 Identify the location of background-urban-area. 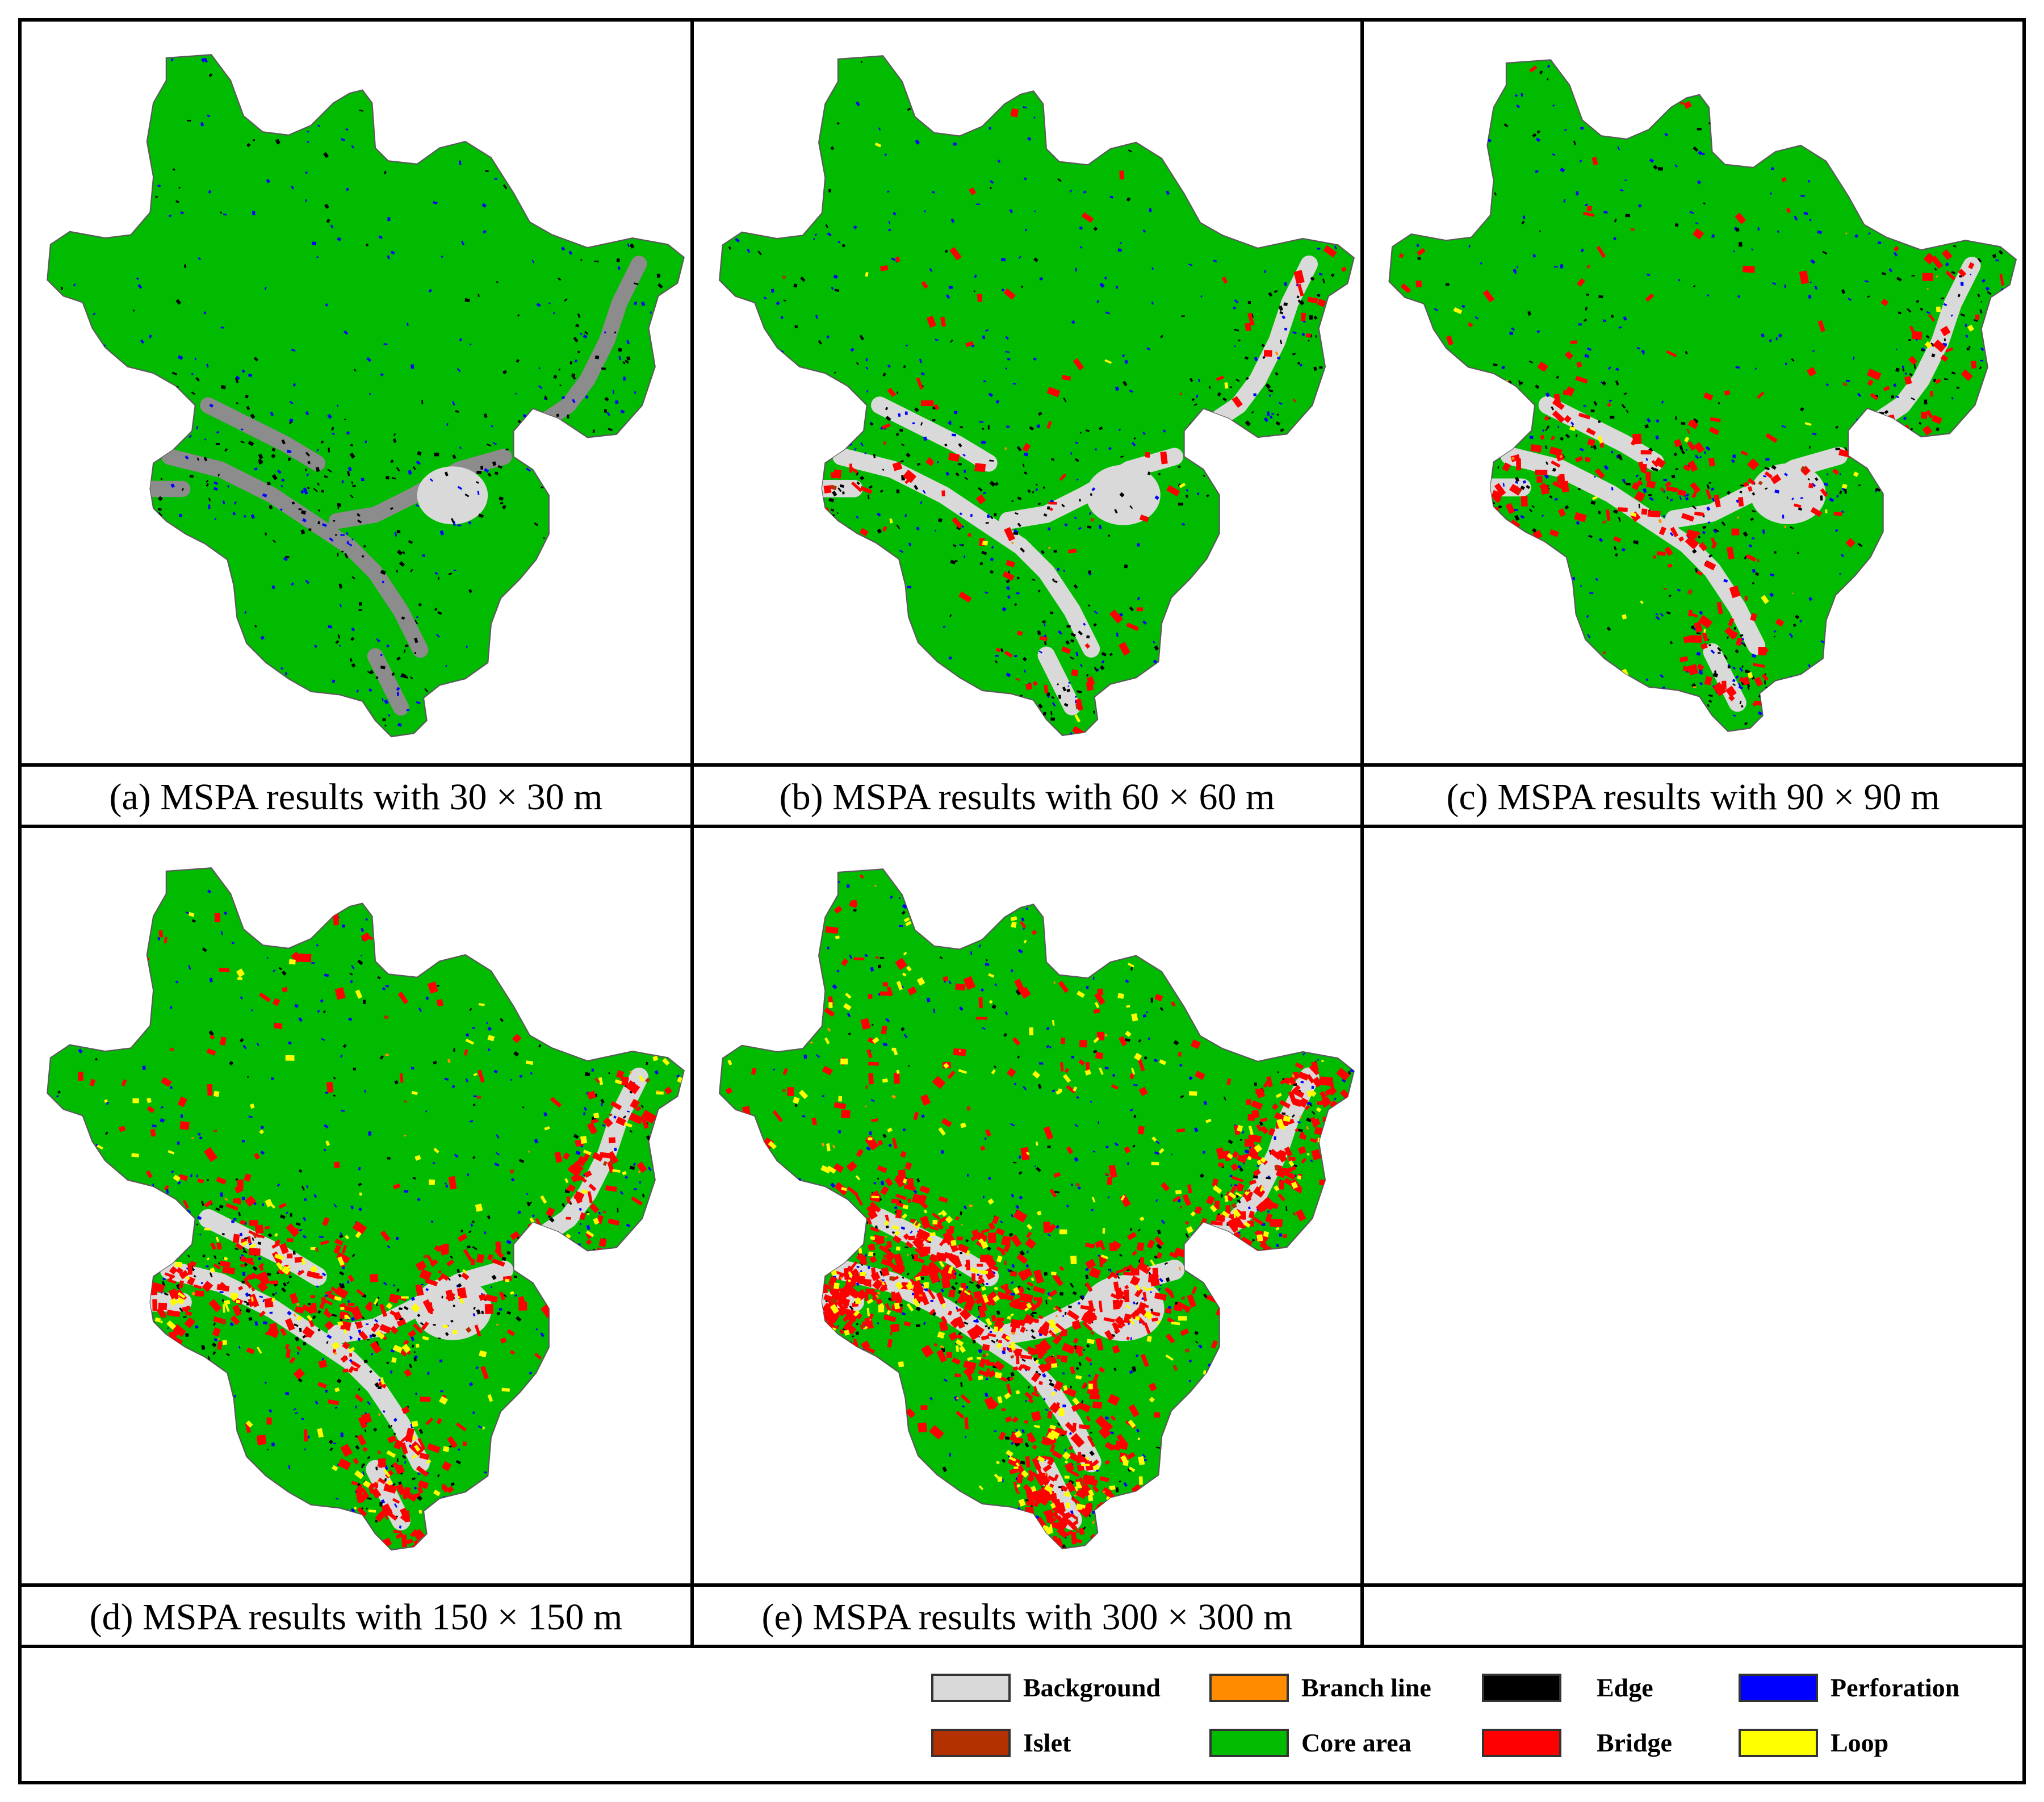
(1788, 494).